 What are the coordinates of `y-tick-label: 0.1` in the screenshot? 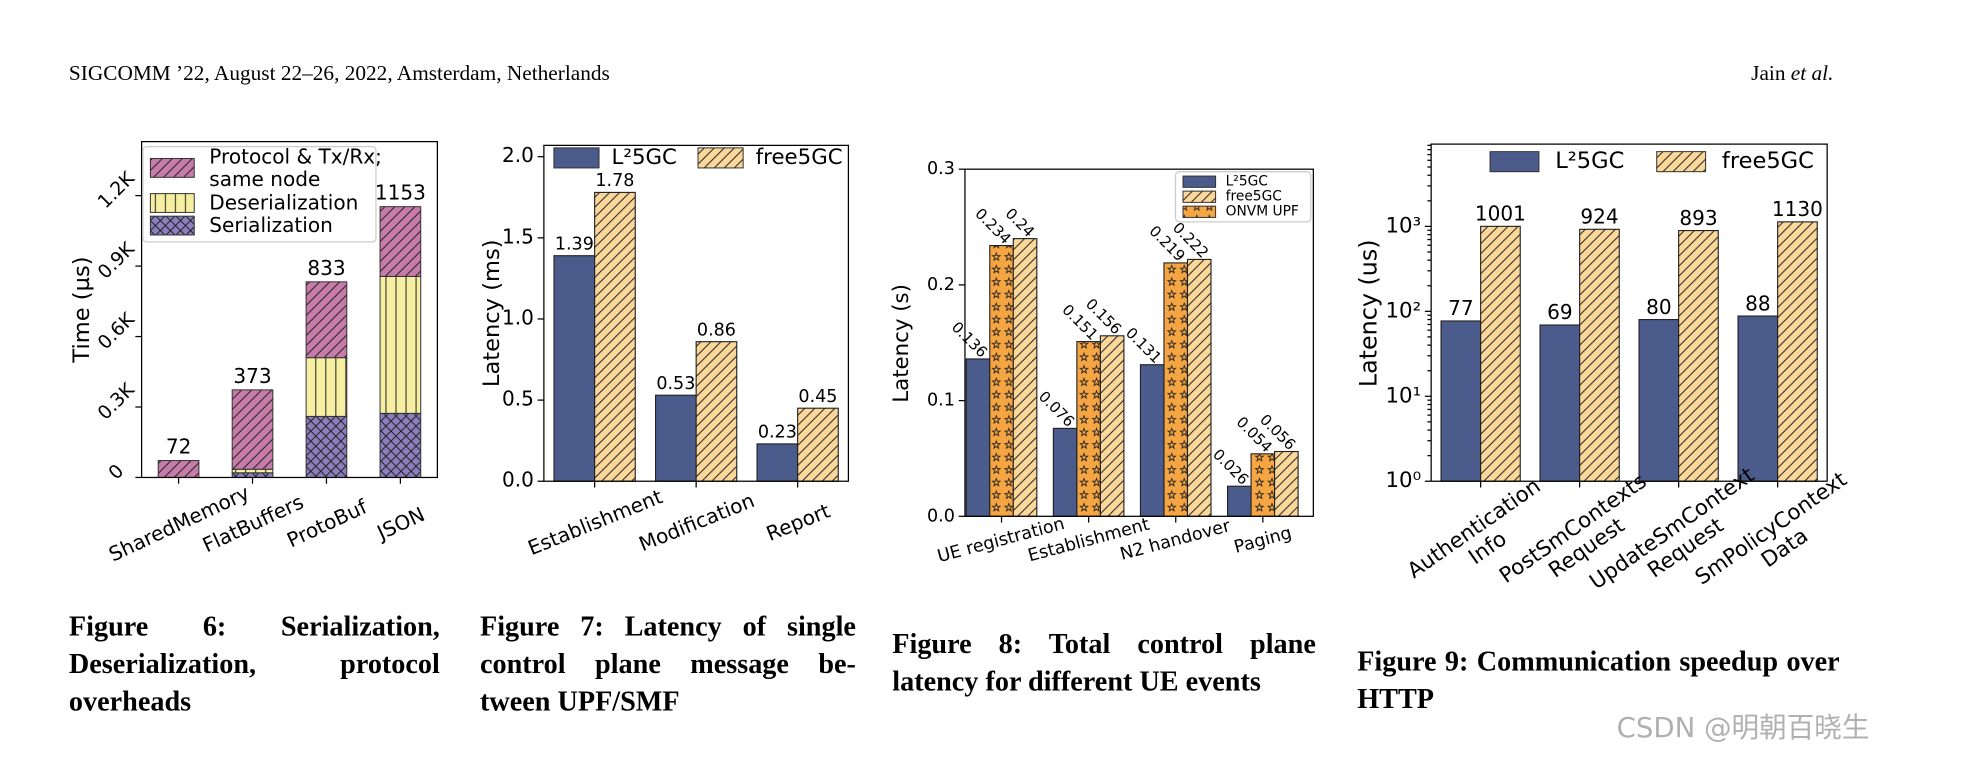 It's located at (941, 401).